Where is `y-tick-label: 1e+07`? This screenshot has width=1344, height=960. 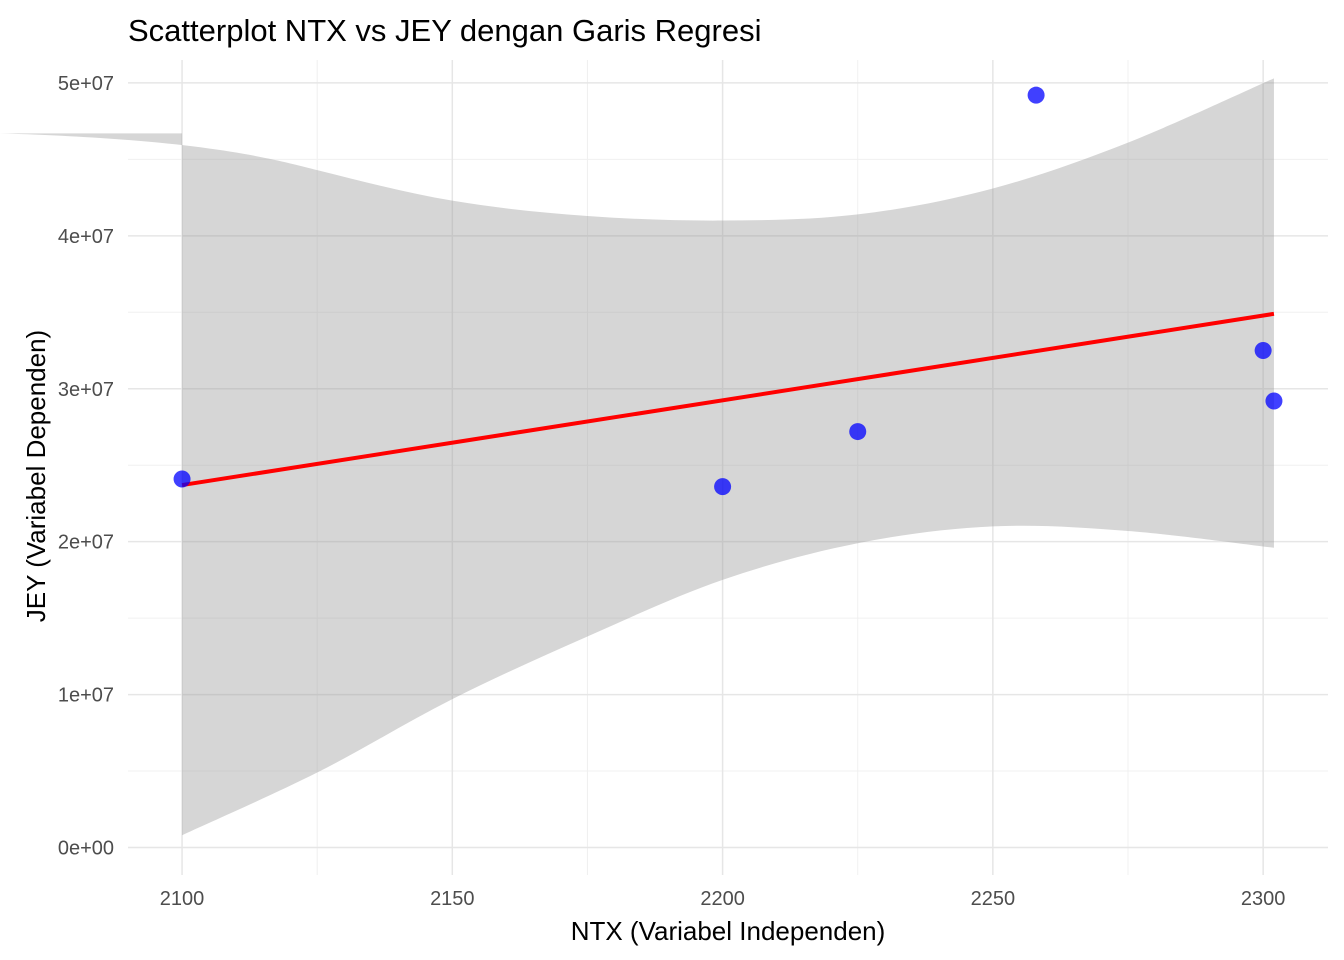 y-tick-label: 1e+07 is located at coordinates (86, 696).